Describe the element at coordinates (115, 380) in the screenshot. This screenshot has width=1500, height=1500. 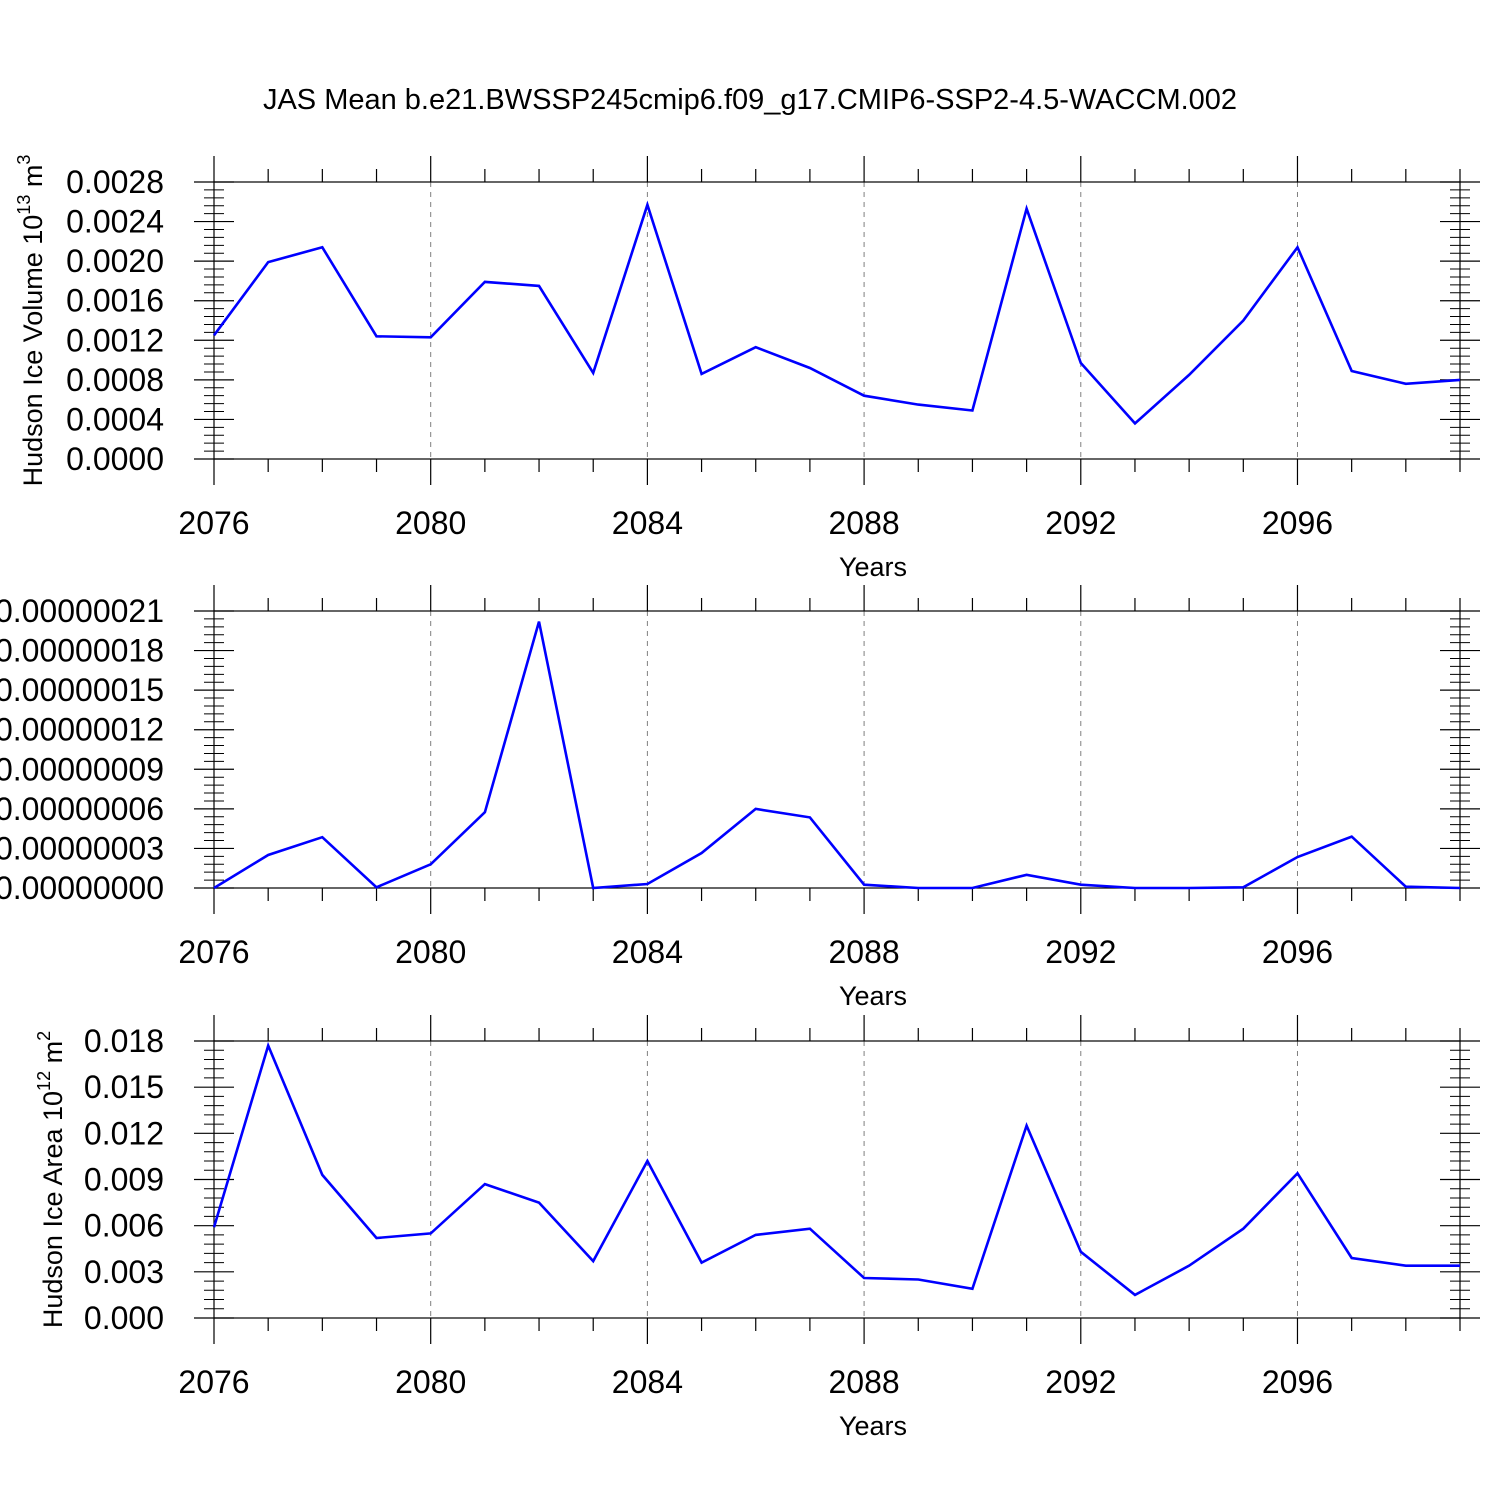
I see `y-tick-label: 0.0008` at that location.